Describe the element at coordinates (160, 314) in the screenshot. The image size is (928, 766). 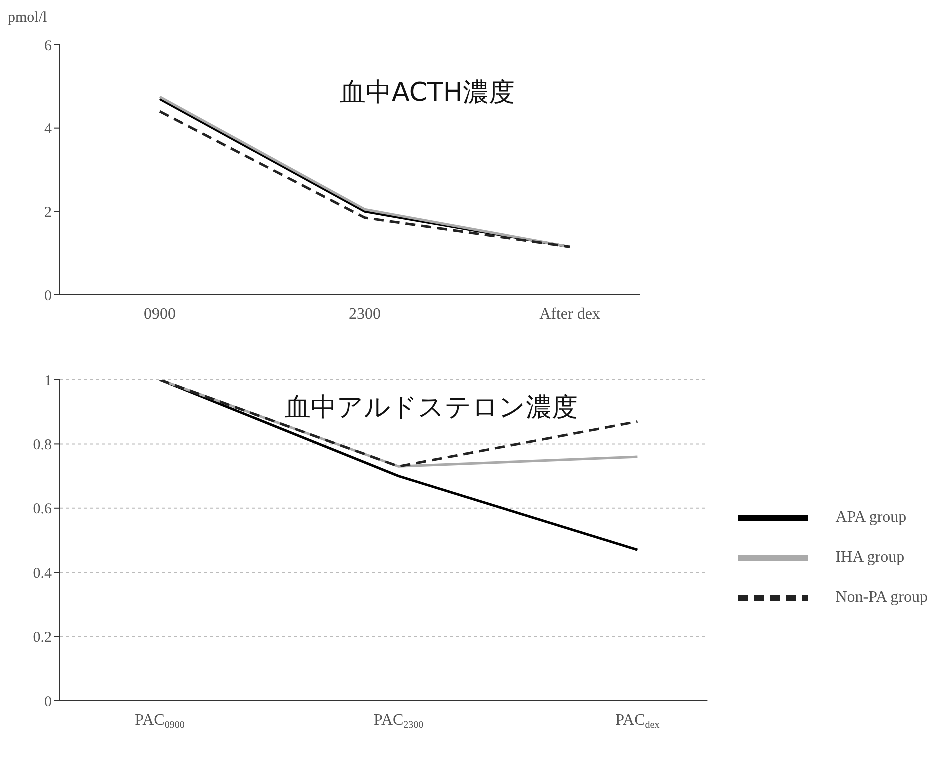
I see `x-tick-label: 0900` at that location.